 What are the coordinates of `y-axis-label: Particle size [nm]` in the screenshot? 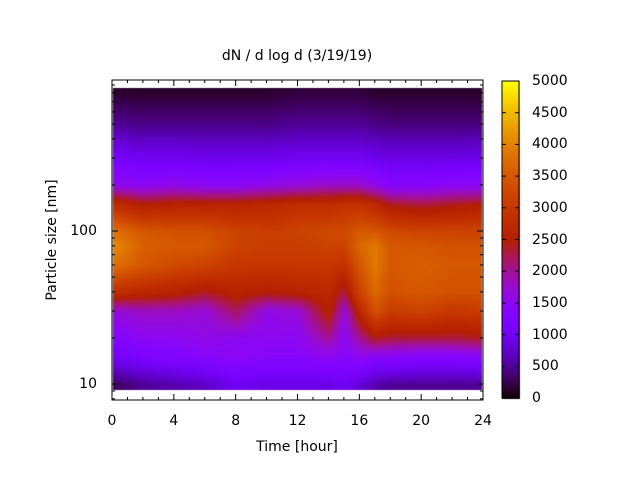 It's located at (52, 240).